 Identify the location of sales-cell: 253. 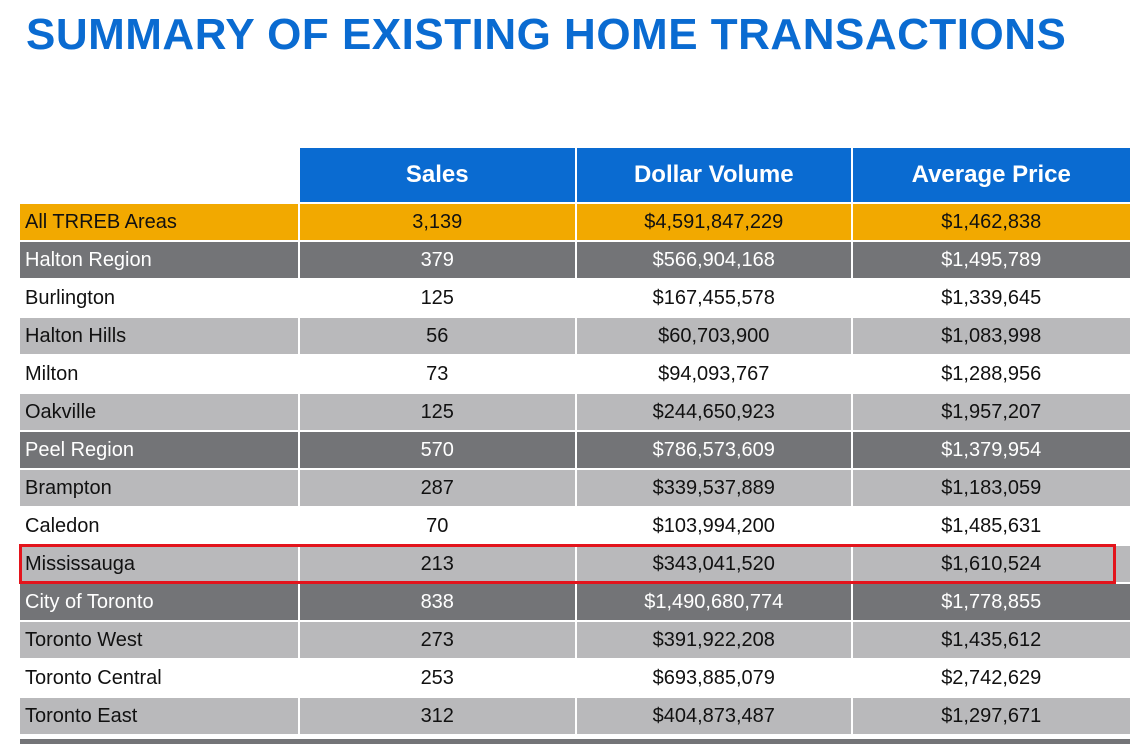
(437, 678).